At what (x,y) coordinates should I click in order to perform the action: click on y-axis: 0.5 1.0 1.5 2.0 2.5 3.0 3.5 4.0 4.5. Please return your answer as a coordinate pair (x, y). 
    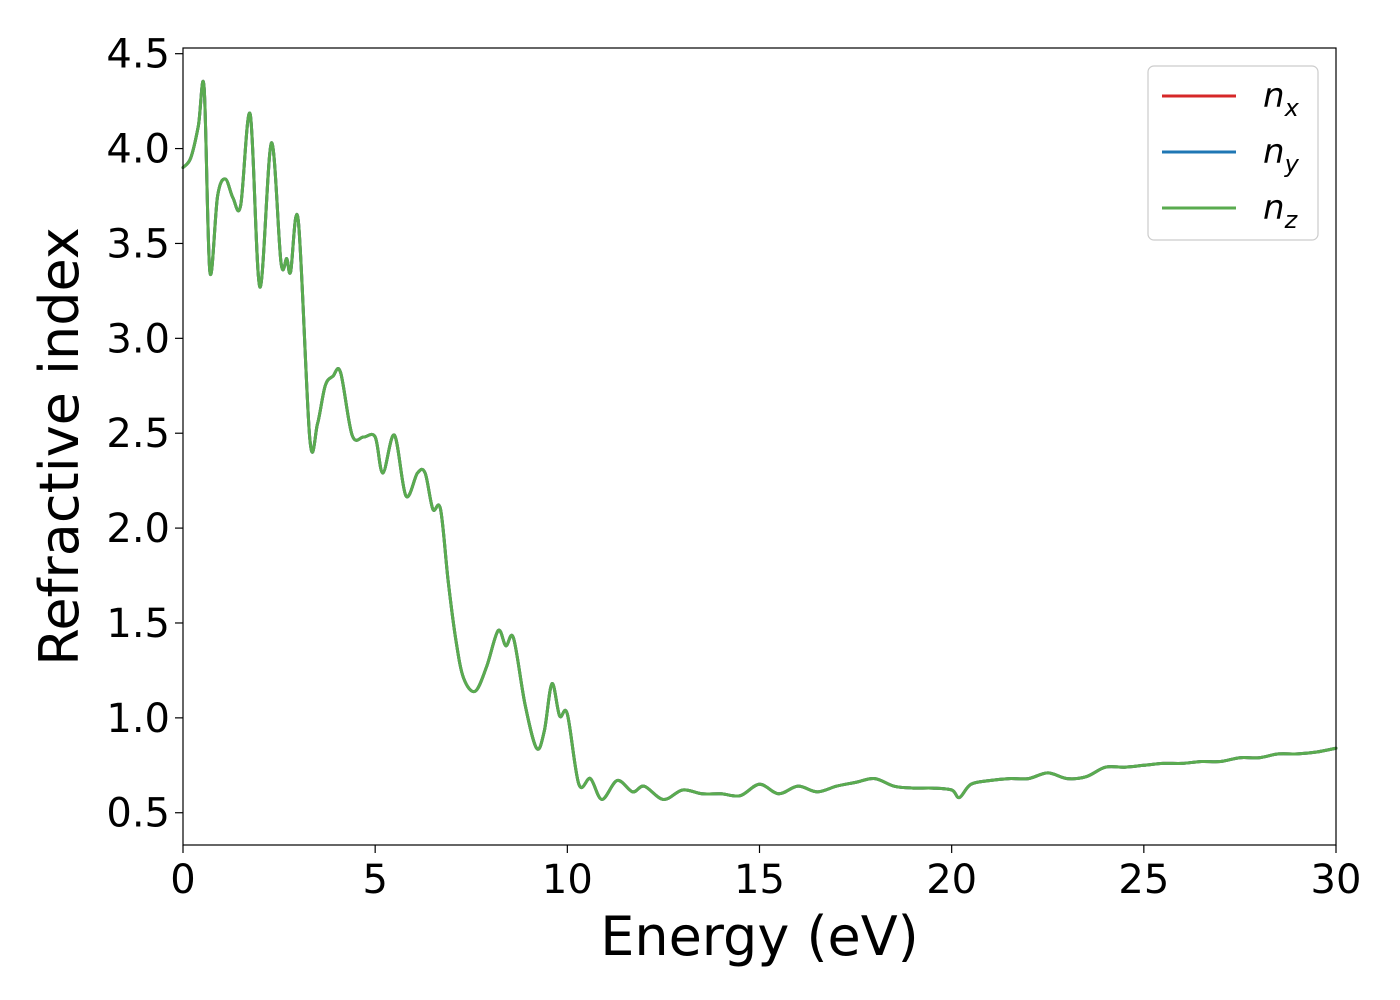
    Looking at the image, I should click on (144, 434).